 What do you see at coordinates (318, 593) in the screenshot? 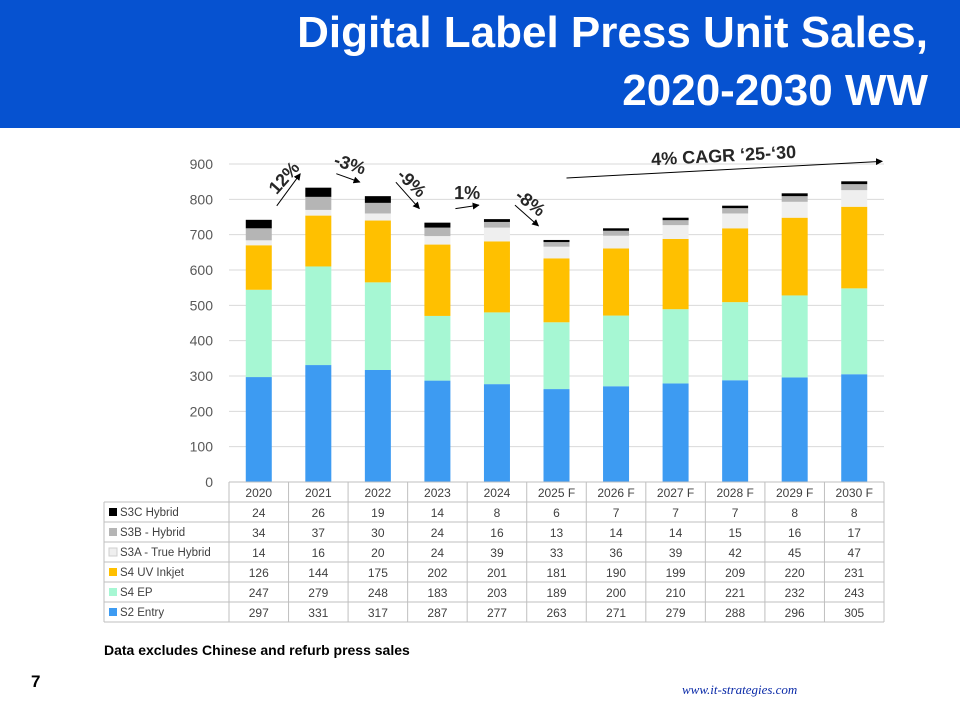
I see `table-cell-value: 279` at bounding box center [318, 593].